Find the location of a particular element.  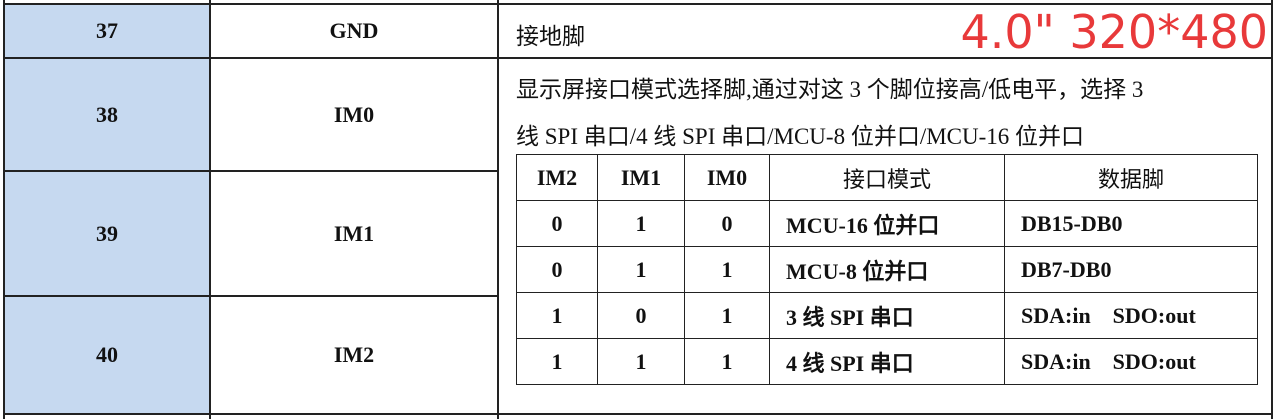

header-data-pins: 数据脚 is located at coordinates (1131, 177).